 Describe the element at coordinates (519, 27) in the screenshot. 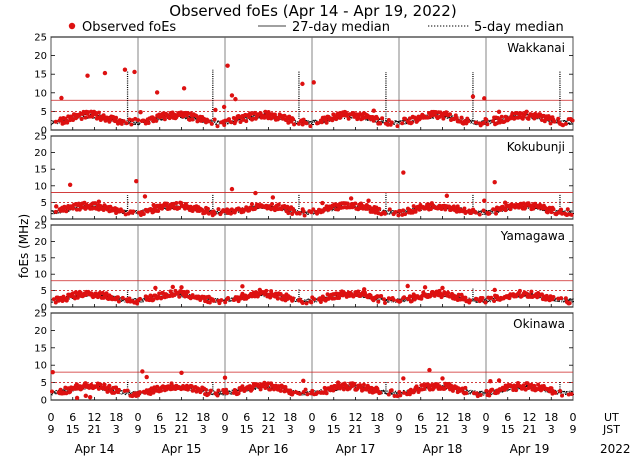

I see `legend-5day-label: 5-day median` at that location.